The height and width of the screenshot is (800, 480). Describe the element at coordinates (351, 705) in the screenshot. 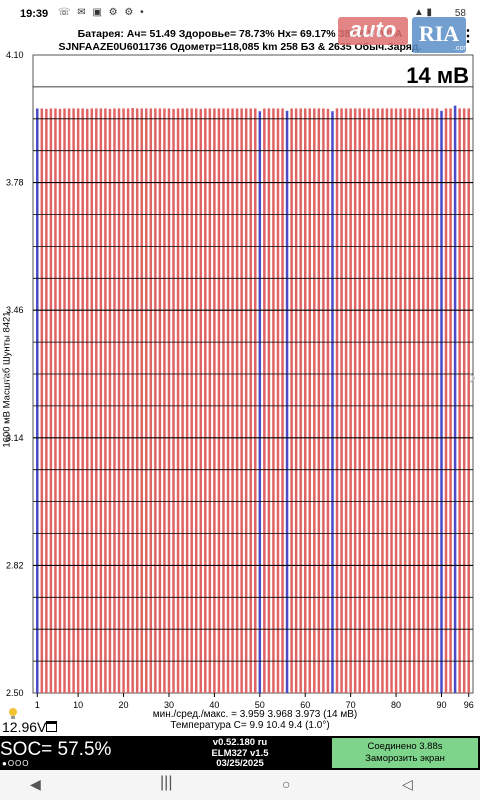

I see `x-tick-label: 70` at that location.